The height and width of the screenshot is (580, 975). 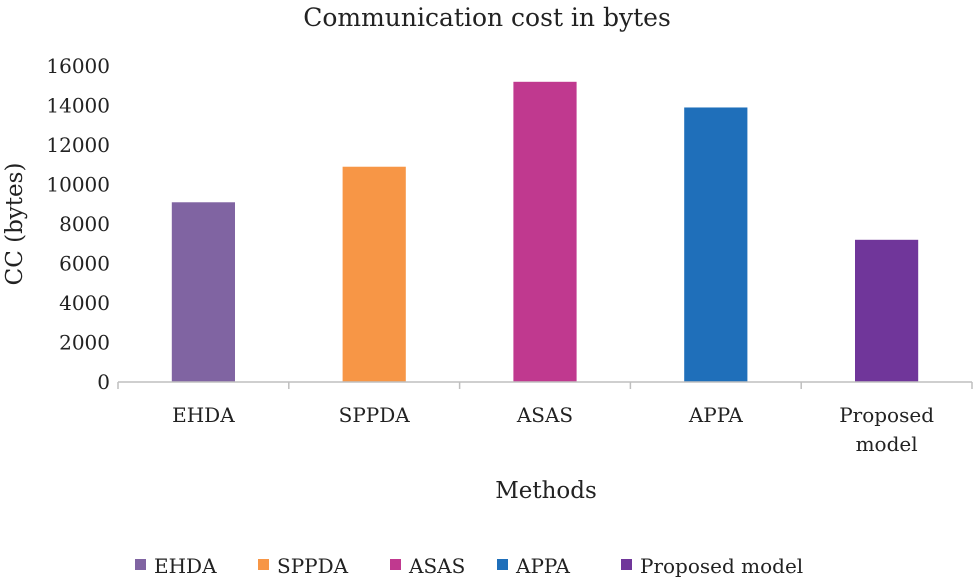 I want to click on bar-ehda, so click(x=203, y=292).